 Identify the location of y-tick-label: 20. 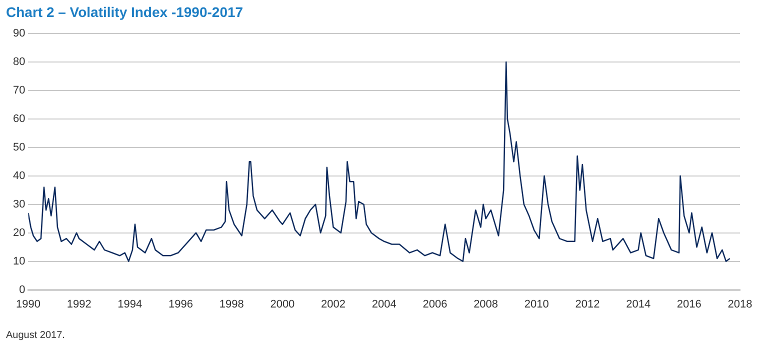
(19, 232).